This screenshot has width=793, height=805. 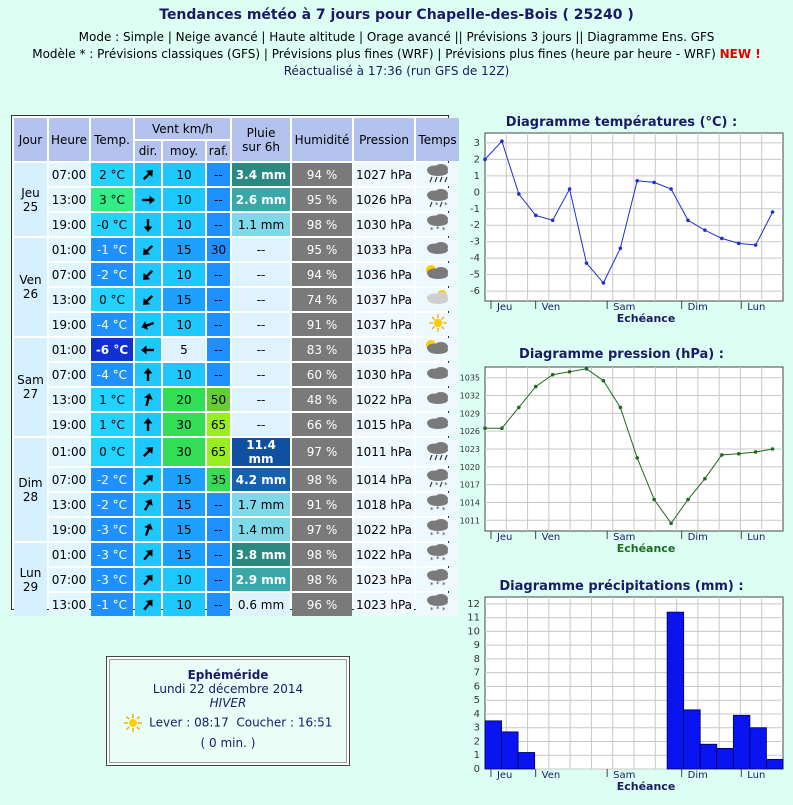 What do you see at coordinates (477, 755) in the screenshot?
I see `y-tick-label: 1` at bounding box center [477, 755].